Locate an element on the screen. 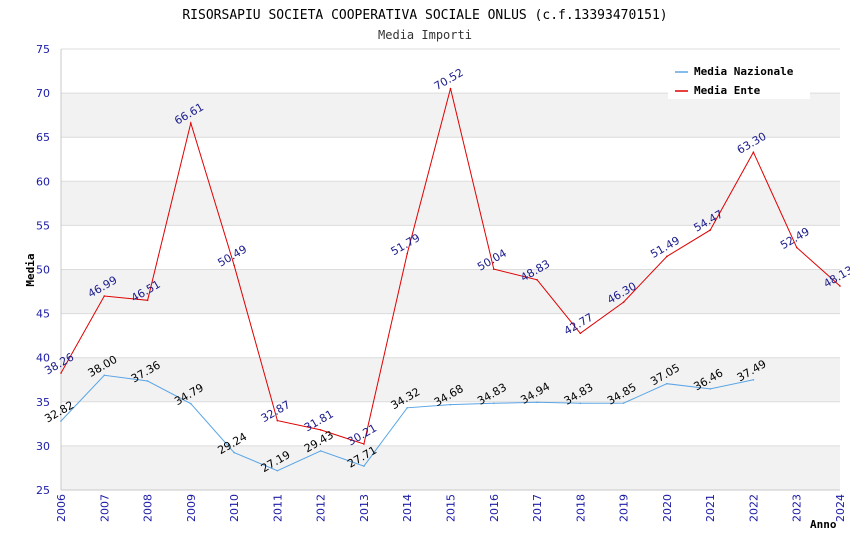 Image resolution: width=850 pixels, height=550 pixels. legend: Media Nazionale Media Ente is located at coordinates (739, 79).